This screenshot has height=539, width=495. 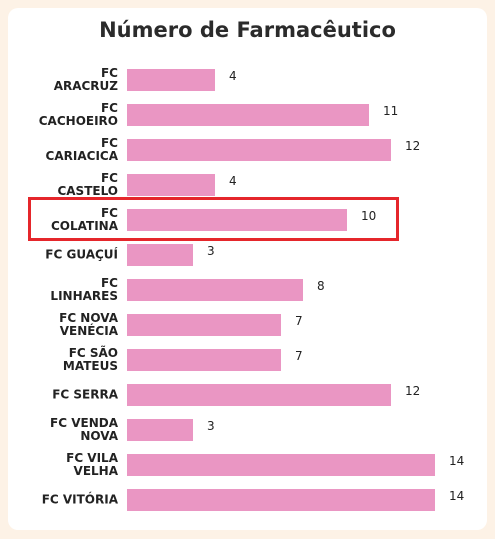 I want to click on y-tick-label: FC CACHOEIRO, so click(x=78, y=114).